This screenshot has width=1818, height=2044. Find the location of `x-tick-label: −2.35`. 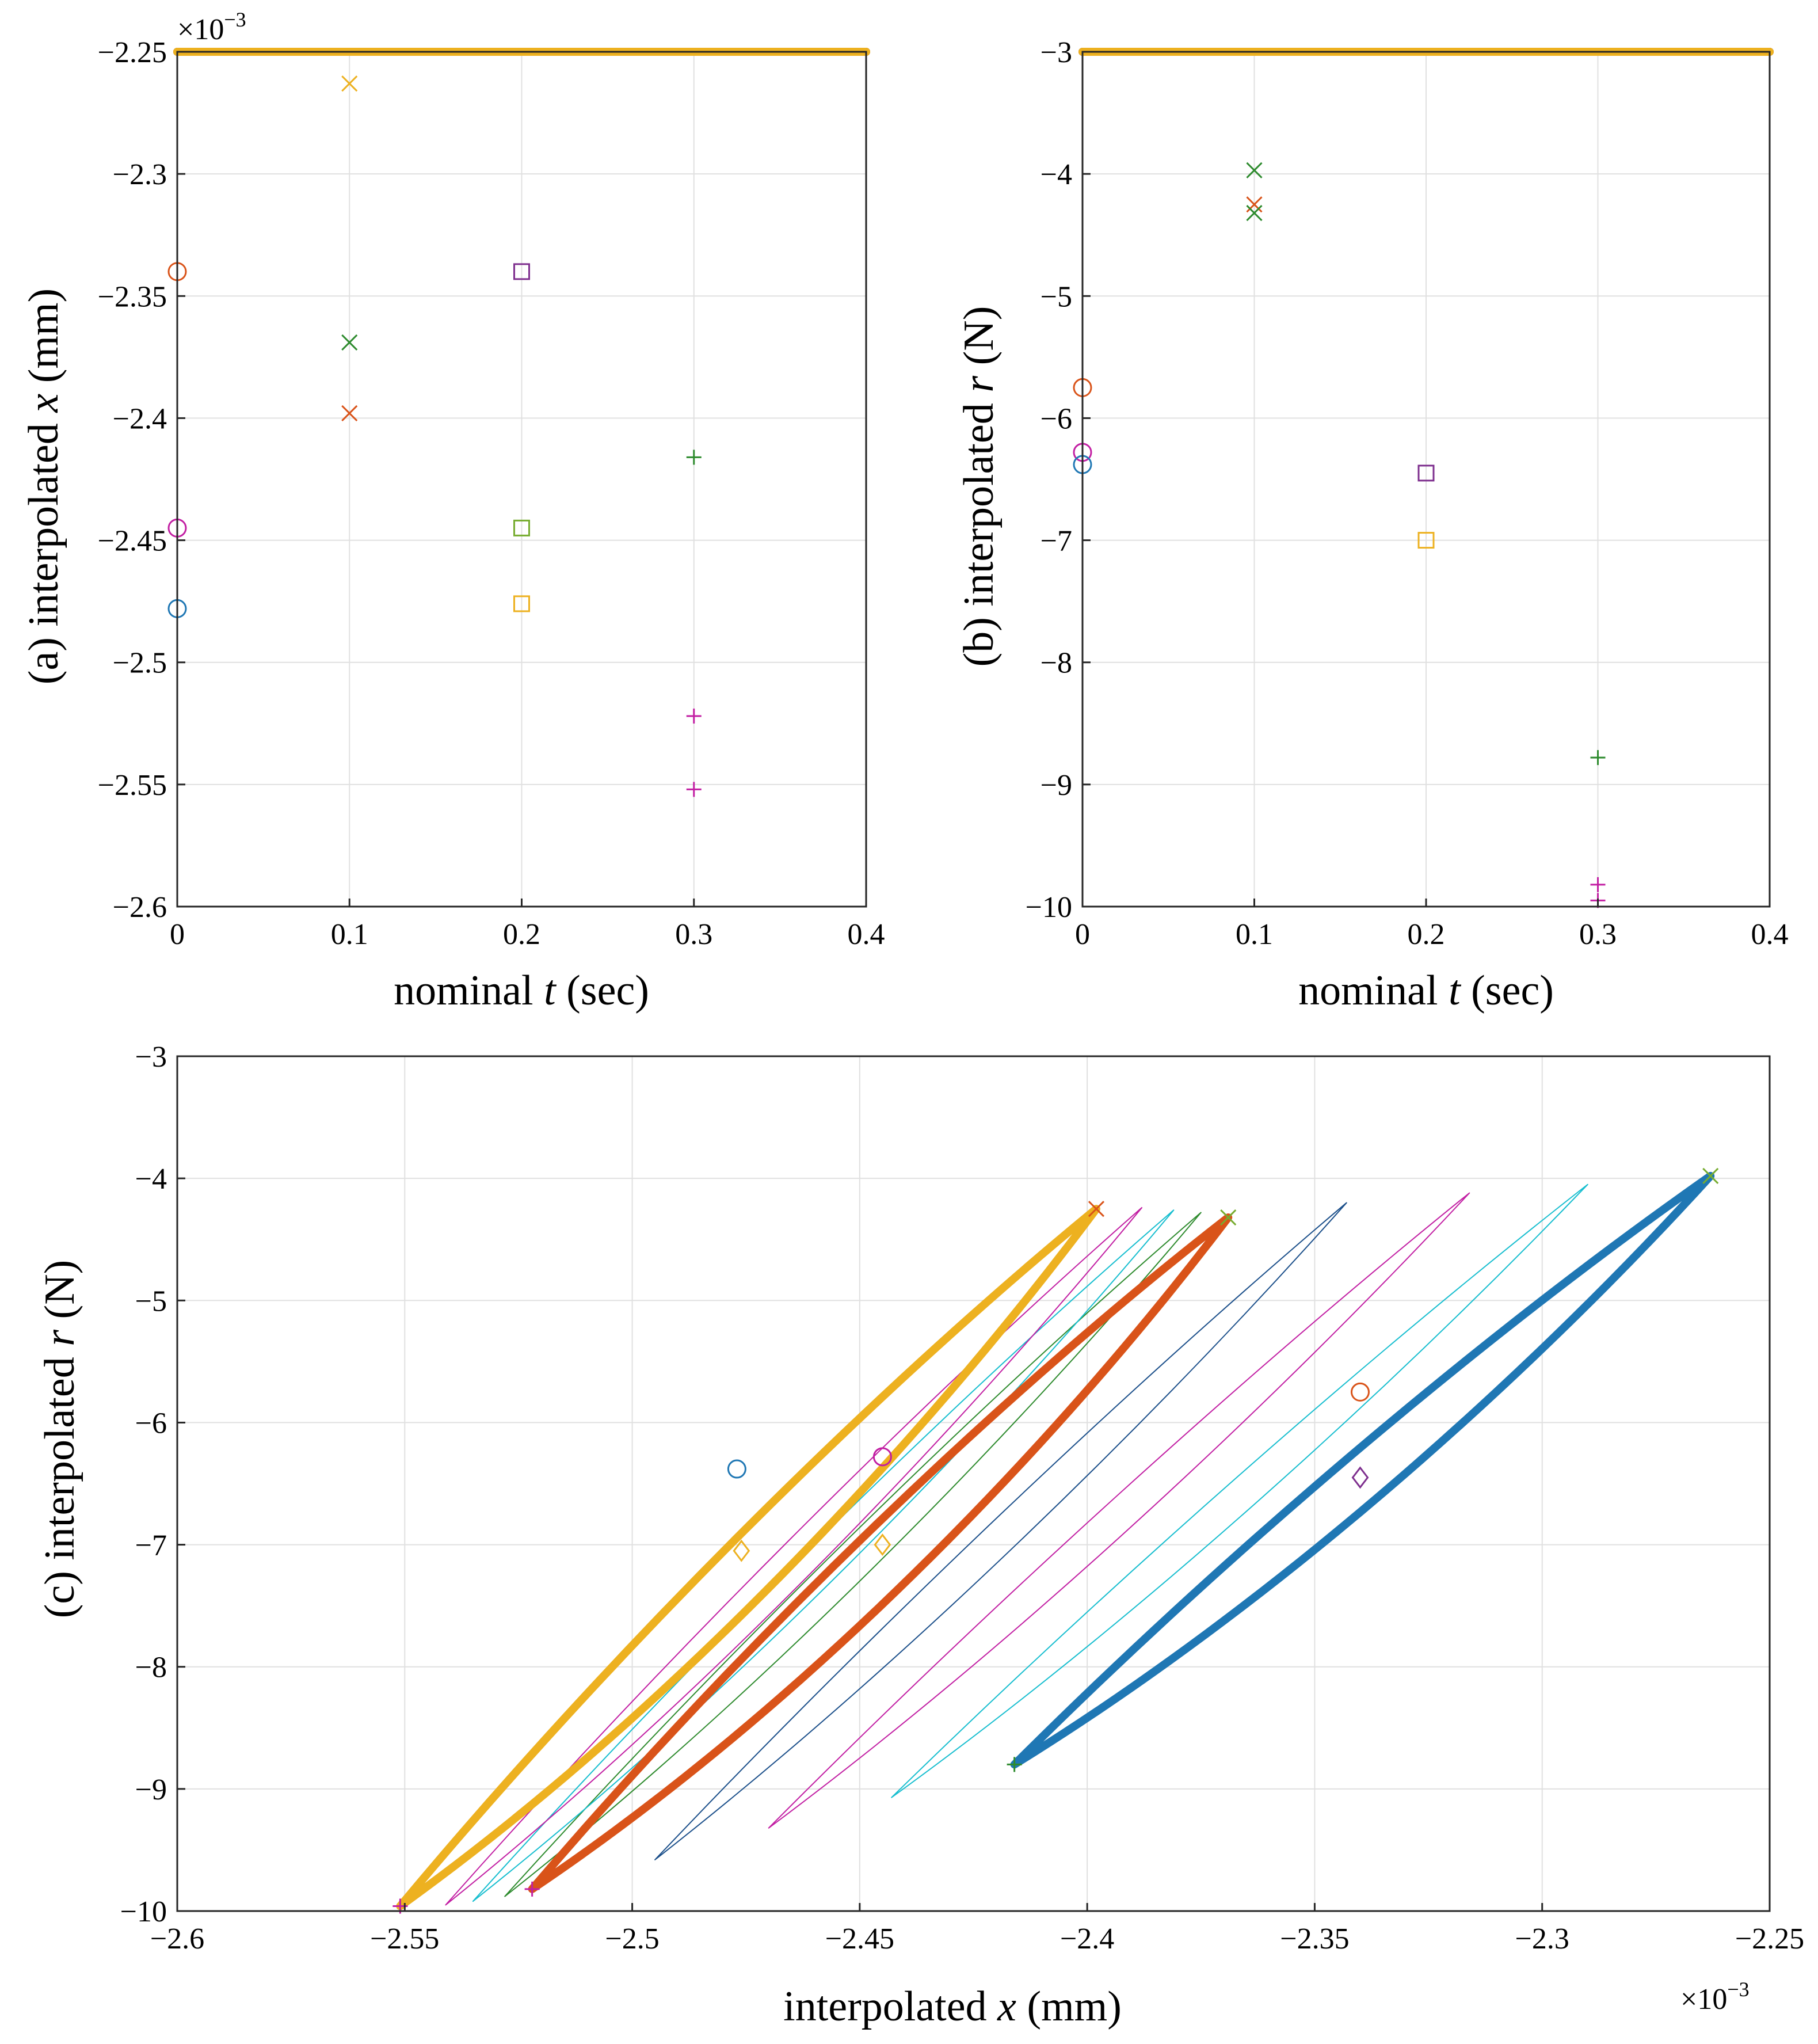

x-tick-label: −2.35 is located at coordinates (1315, 1939).